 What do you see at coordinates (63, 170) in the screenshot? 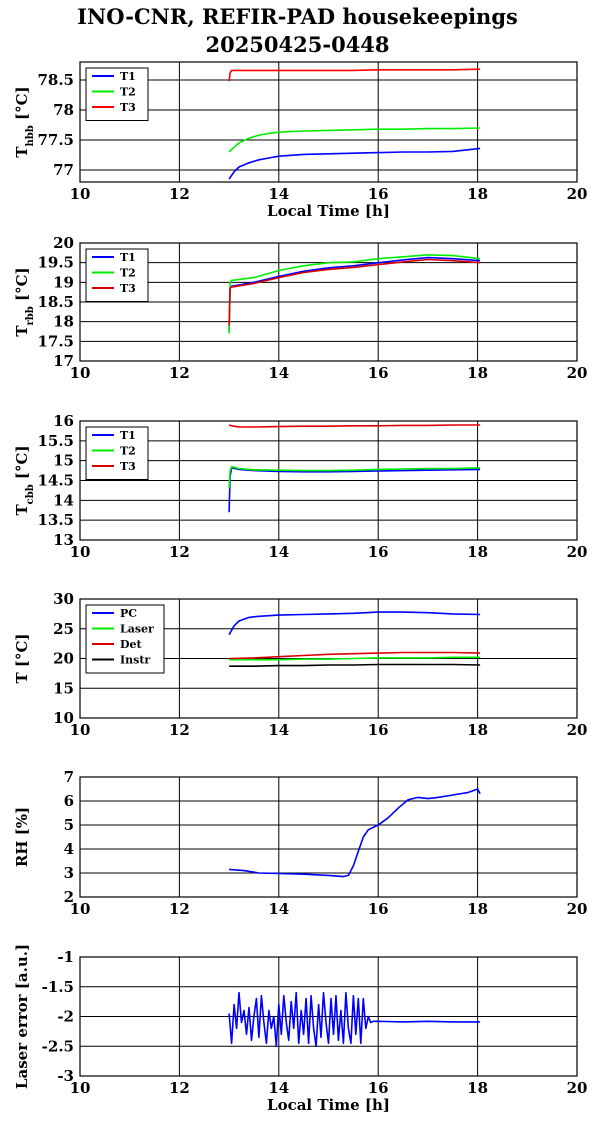
I see `y-tick-label: 77` at bounding box center [63, 170].